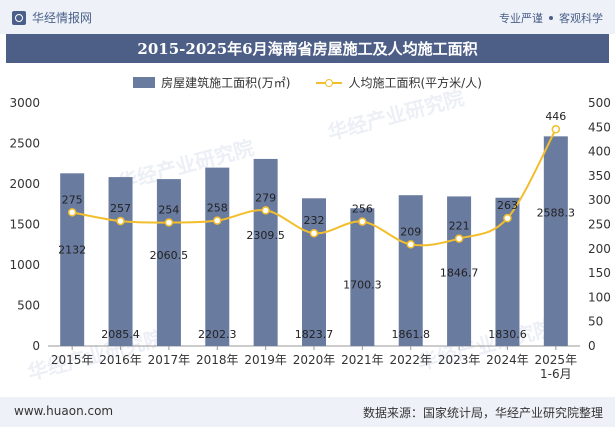 Image resolution: width=615 pixels, height=427 pixels. What do you see at coordinates (169, 360) in the screenshot?
I see `x-tick-label: 2017年` at bounding box center [169, 360].